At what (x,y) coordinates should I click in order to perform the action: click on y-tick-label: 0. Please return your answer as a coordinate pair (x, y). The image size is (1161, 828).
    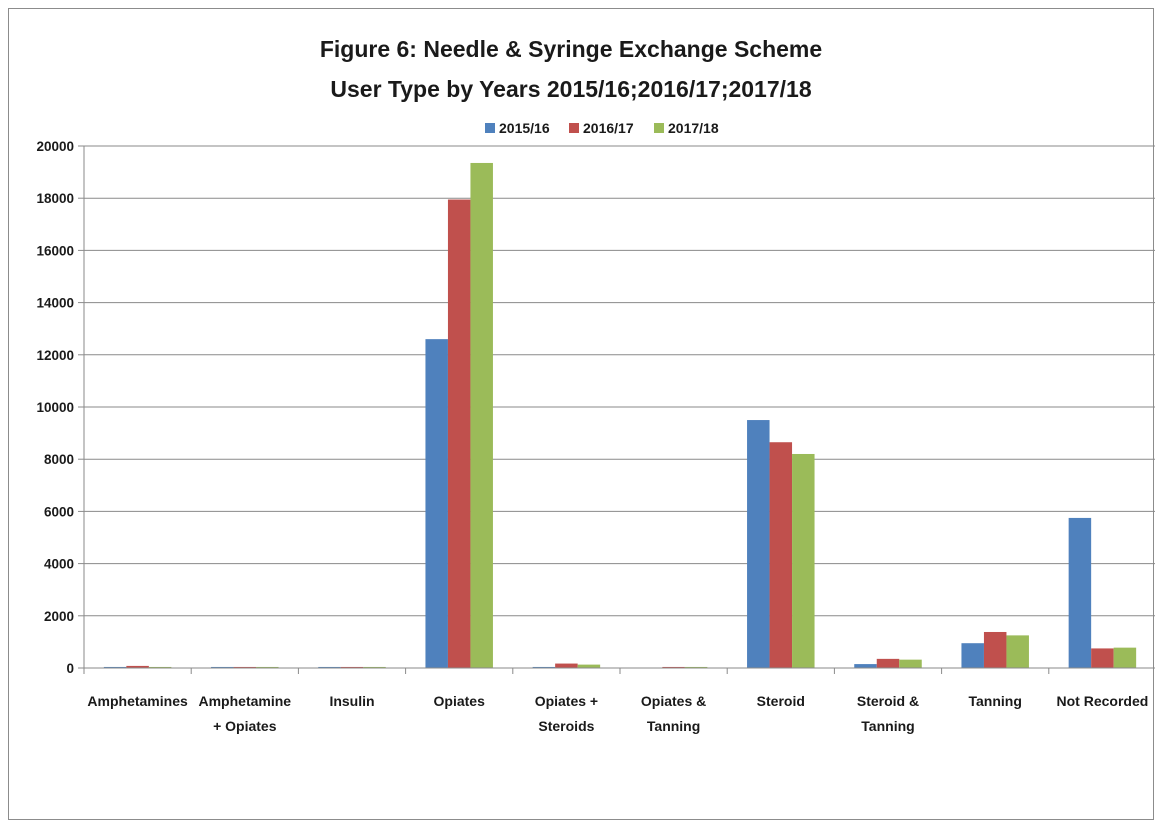
    Looking at the image, I should click on (70, 668).